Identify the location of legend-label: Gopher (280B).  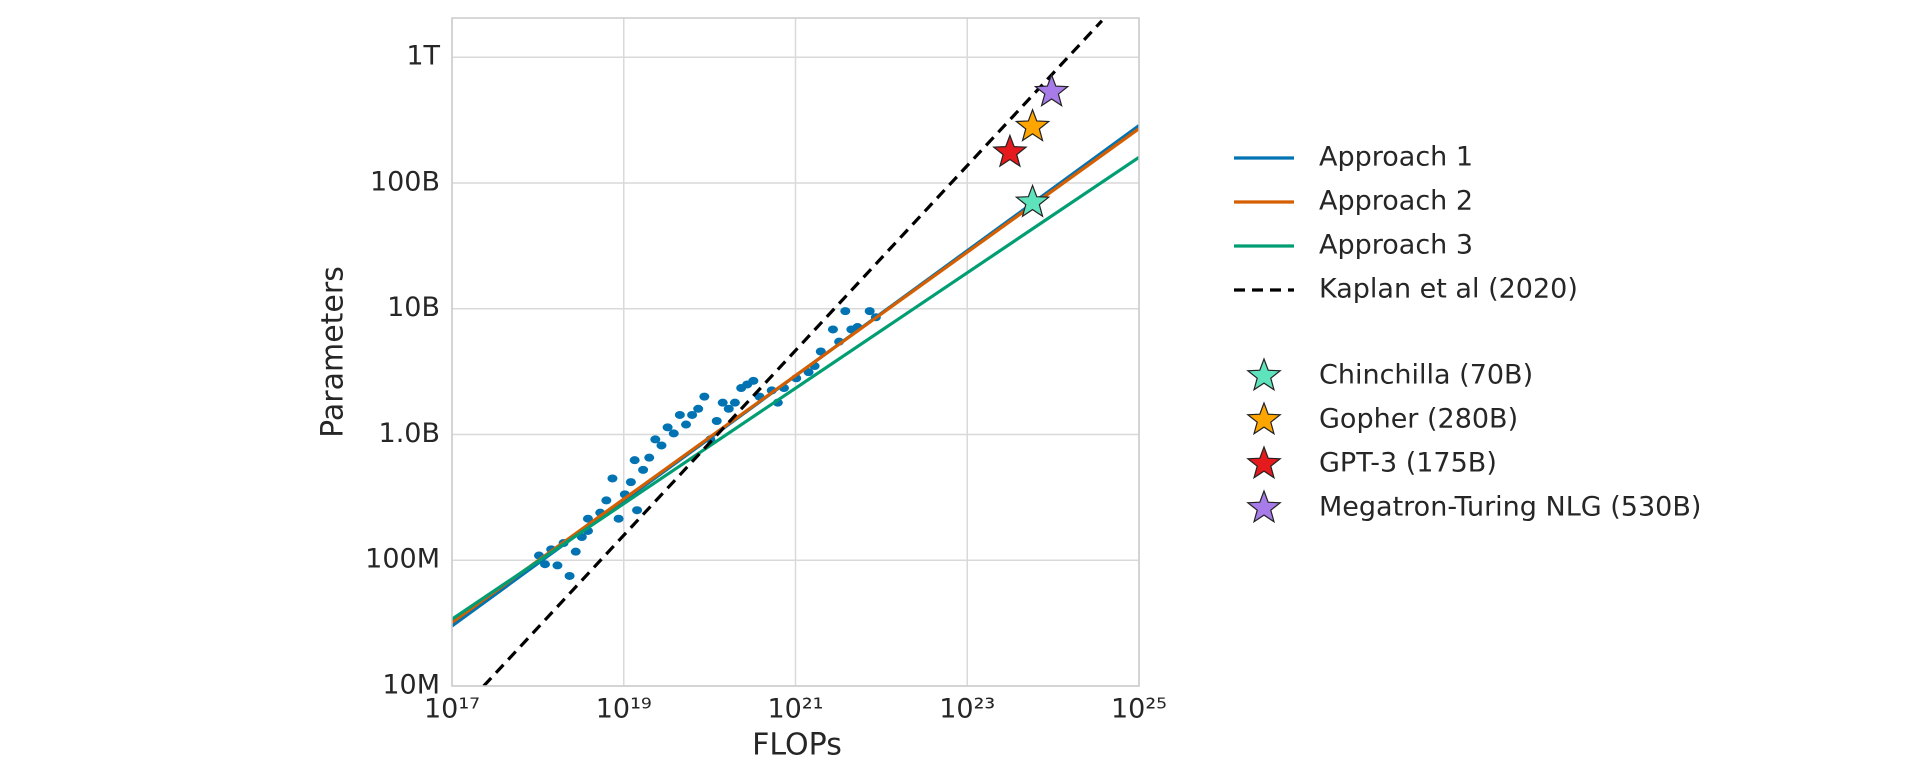
(1418, 419).